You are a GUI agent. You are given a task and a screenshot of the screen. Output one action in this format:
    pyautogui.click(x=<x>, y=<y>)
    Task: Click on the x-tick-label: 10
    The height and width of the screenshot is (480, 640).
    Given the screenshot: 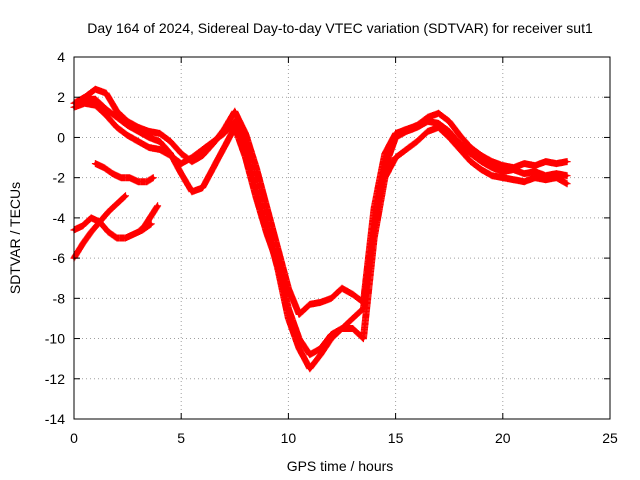 What is the action you would take?
    pyautogui.click(x=289, y=438)
    